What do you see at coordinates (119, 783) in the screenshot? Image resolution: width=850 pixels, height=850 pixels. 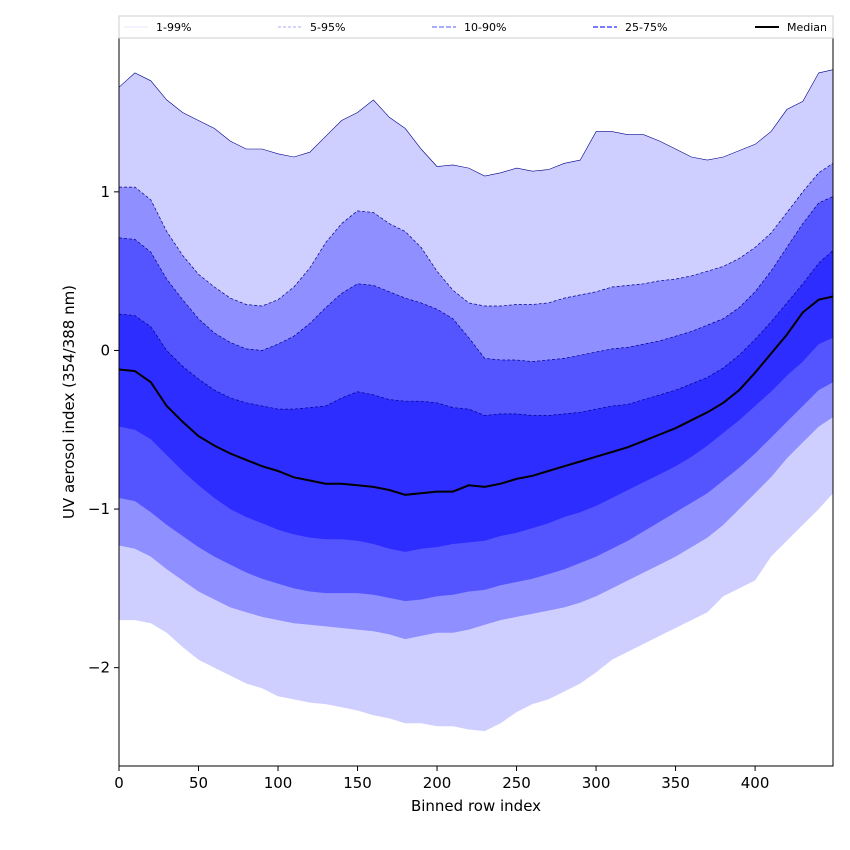 I see `x-tick-label: 0` at bounding box center [119, 783].